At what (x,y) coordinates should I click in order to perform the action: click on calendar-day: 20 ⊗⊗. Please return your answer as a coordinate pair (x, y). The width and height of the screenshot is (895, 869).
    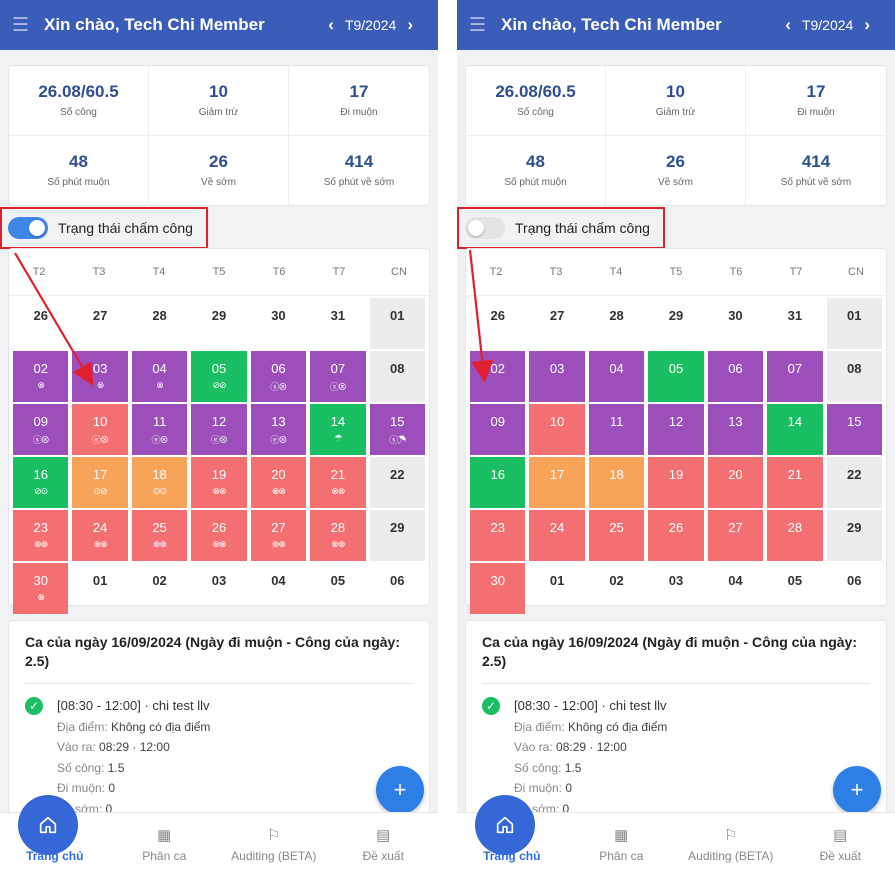
    Looking at the image, I should click on (278, 482).